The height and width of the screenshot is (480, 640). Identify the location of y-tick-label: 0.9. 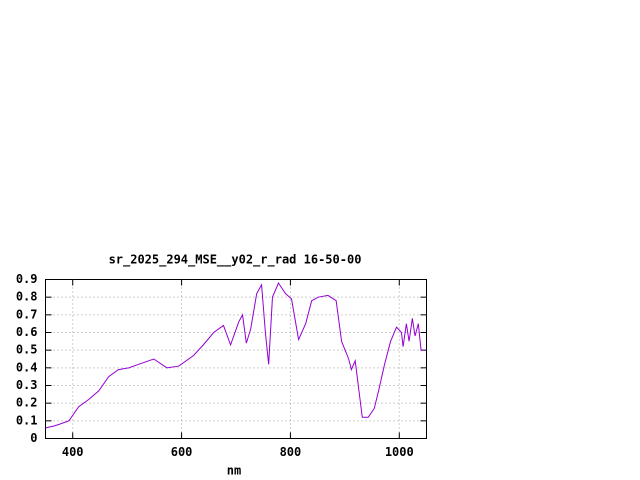
(27, 279).